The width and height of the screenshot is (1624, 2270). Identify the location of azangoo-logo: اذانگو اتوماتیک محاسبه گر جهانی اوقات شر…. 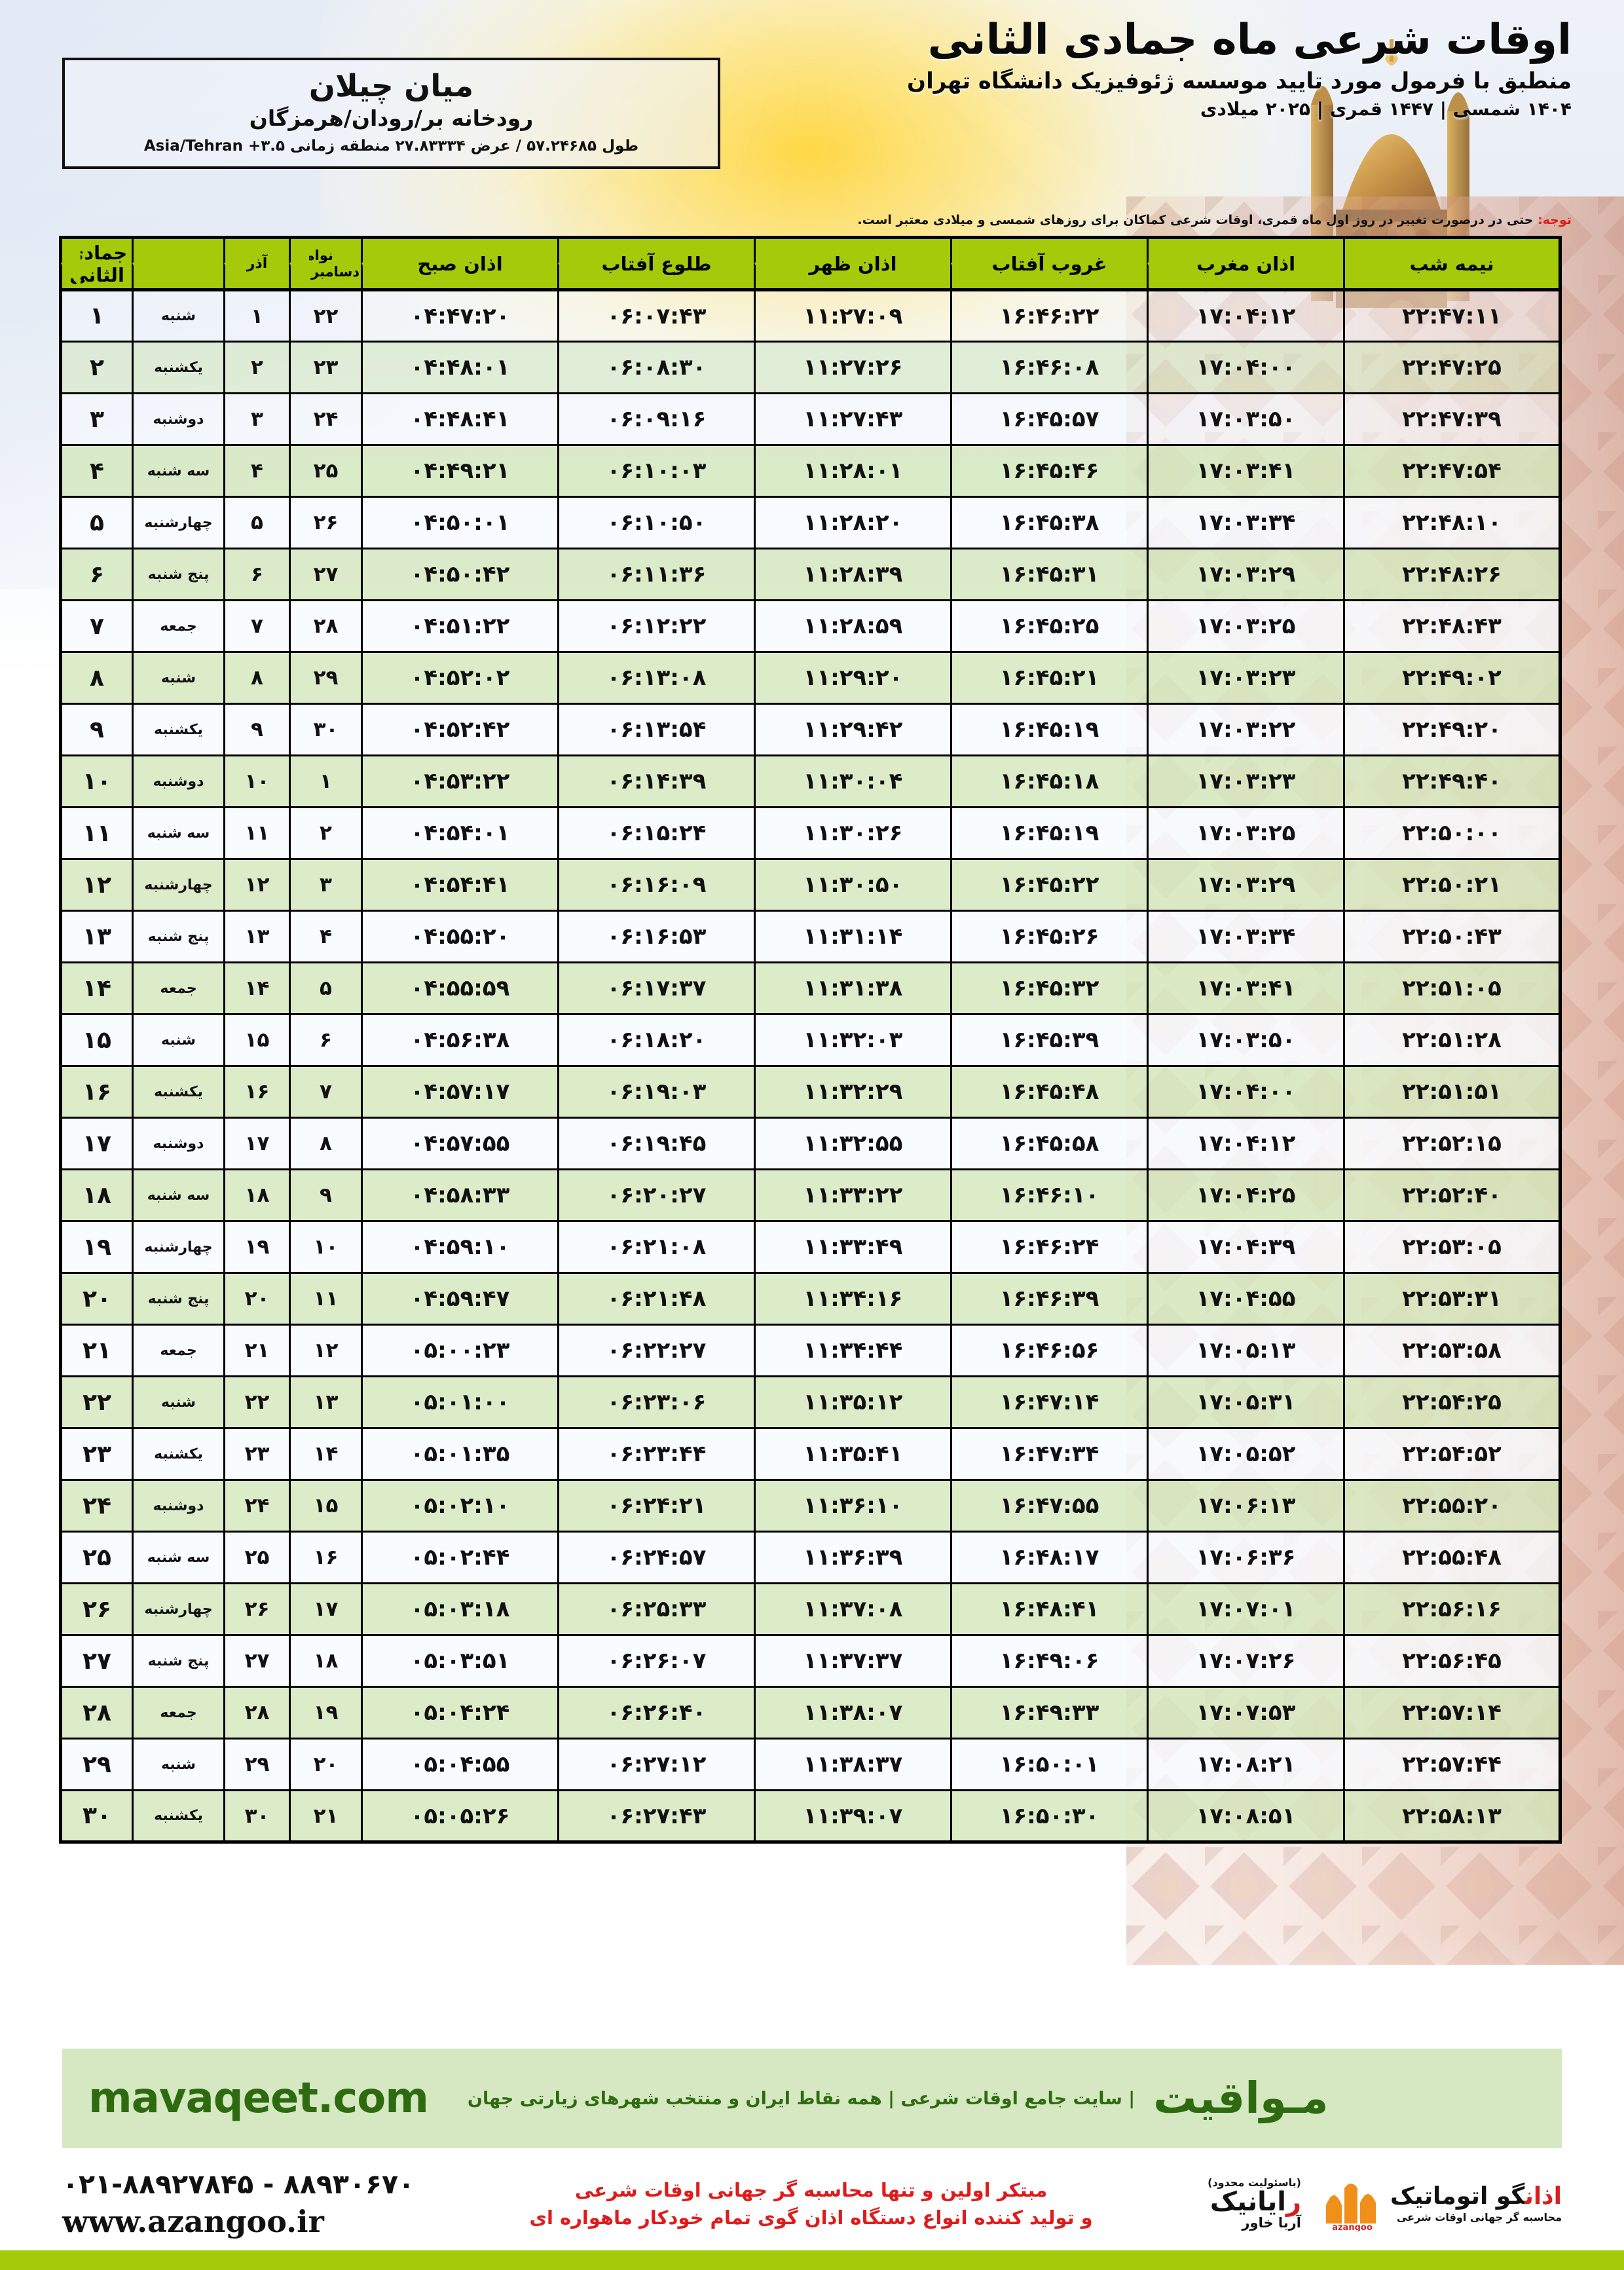
(1441, 2203).